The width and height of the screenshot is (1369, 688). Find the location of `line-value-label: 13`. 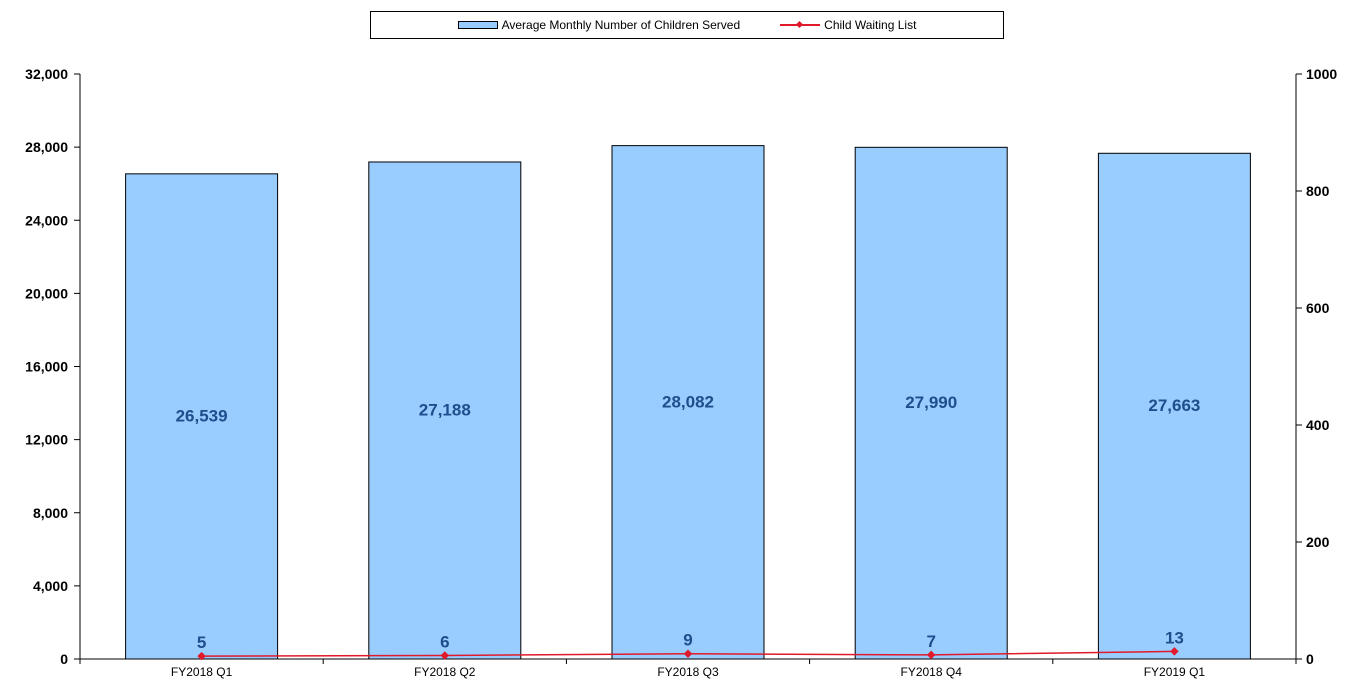

line-value-label: 13 is located at coordinates (1174, 637).